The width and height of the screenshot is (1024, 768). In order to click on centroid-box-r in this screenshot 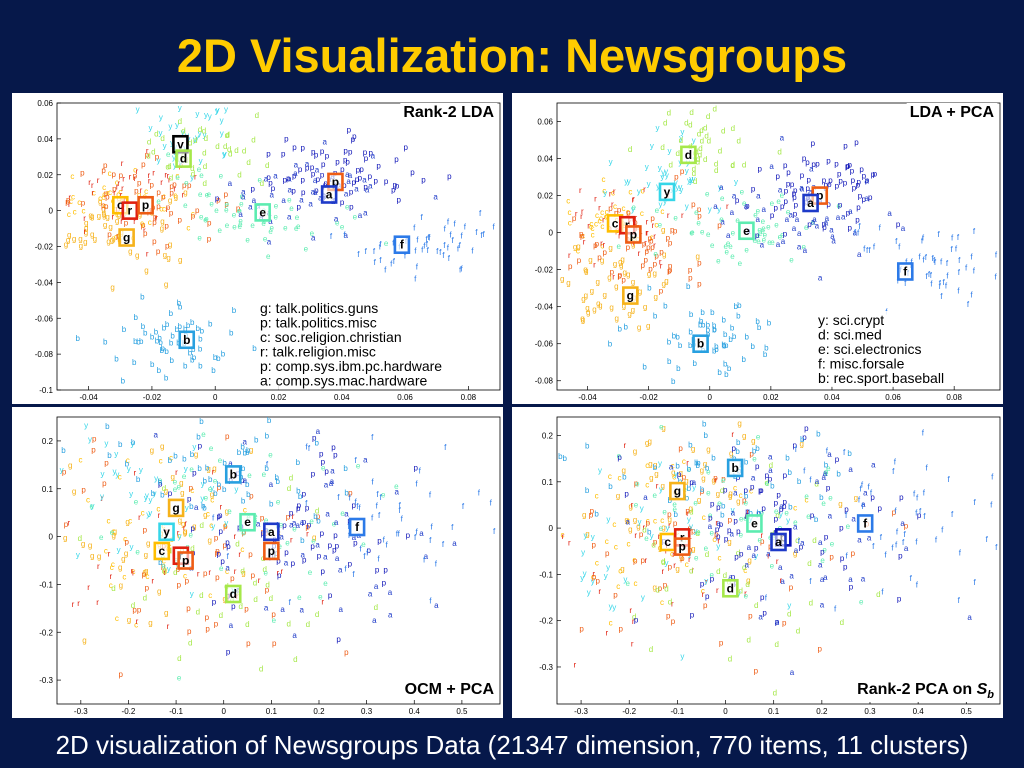, I will do `click(130, 210)`.